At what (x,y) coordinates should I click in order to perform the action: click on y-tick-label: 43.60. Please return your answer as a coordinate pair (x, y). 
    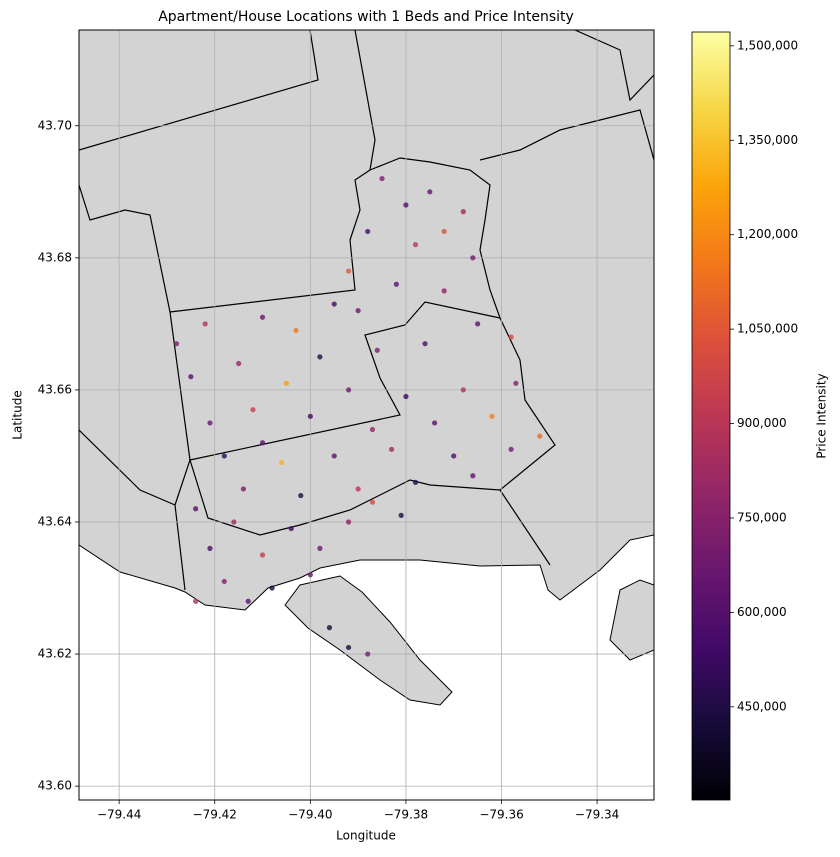
    Looking at the image, I should click on (55, 786).